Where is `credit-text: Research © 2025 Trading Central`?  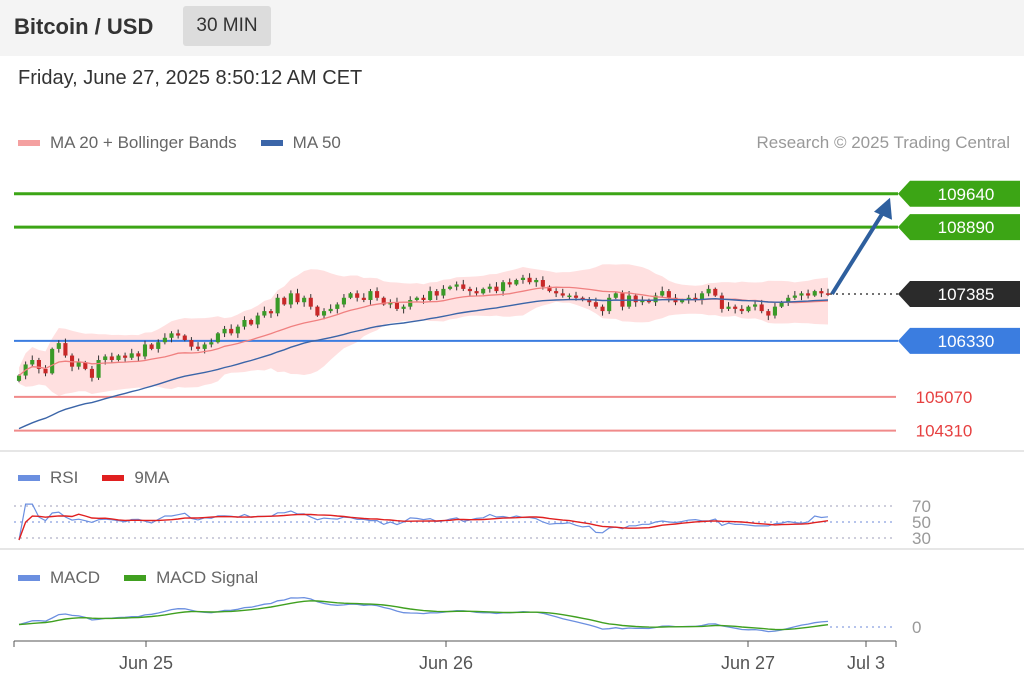 credit-text: Research © 2025 Trading Central is located at coordinates (883, 142).